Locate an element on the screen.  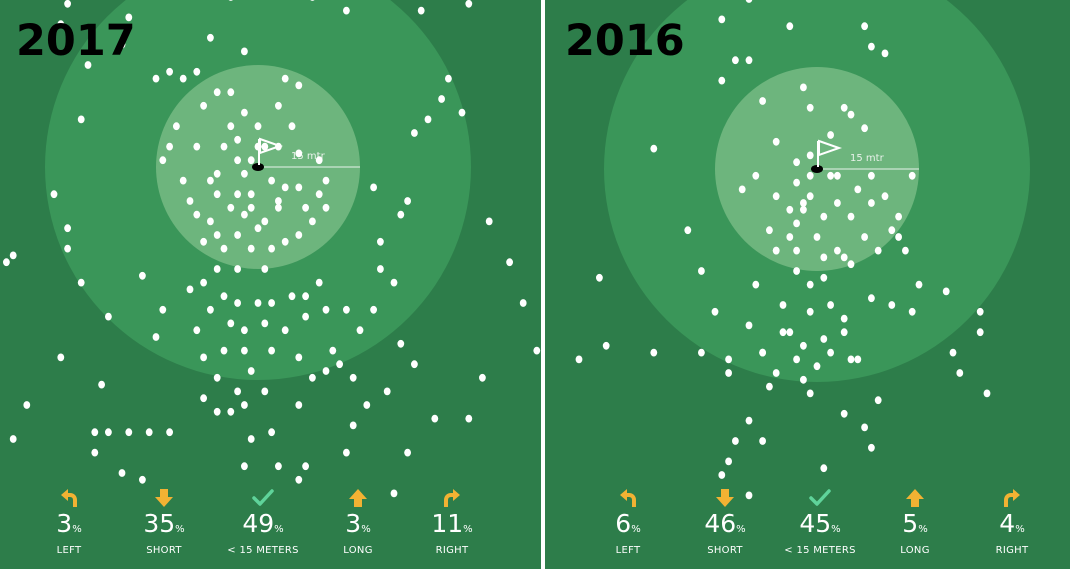
left-curve-arrow-icon is located at coordinates (69, 499).